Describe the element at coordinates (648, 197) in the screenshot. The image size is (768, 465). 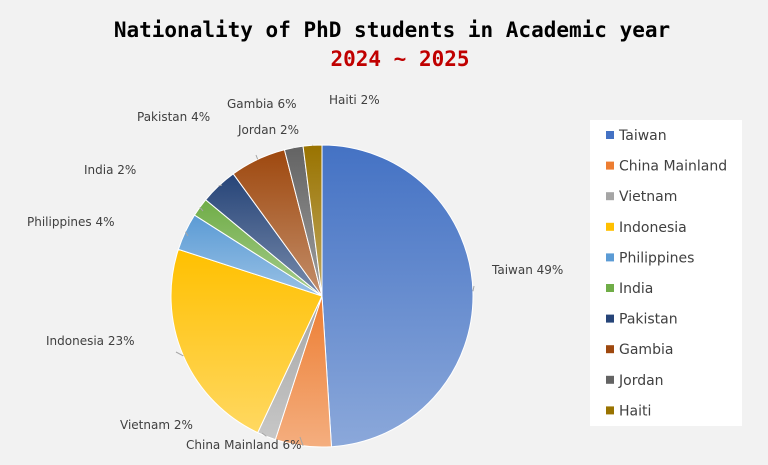
I see `legend-entry: Vietnam` at that location.